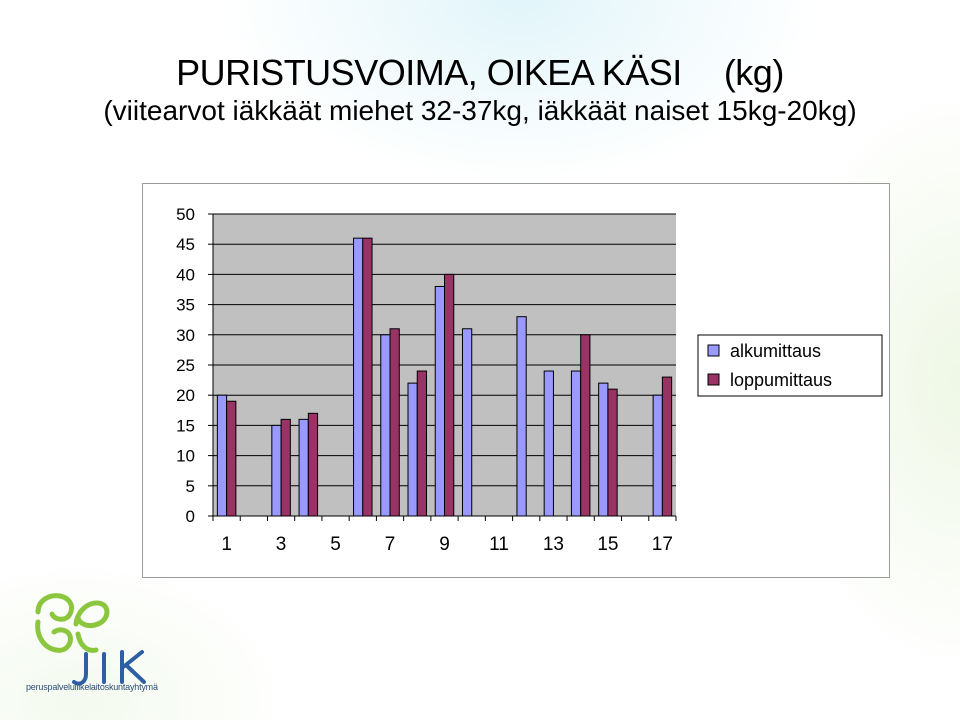 The image size is (960, 720). What do you see at coordinates (390, 544) in the screenshot?
I see `x-tick-label: 7` at bounding box center [390, 544].